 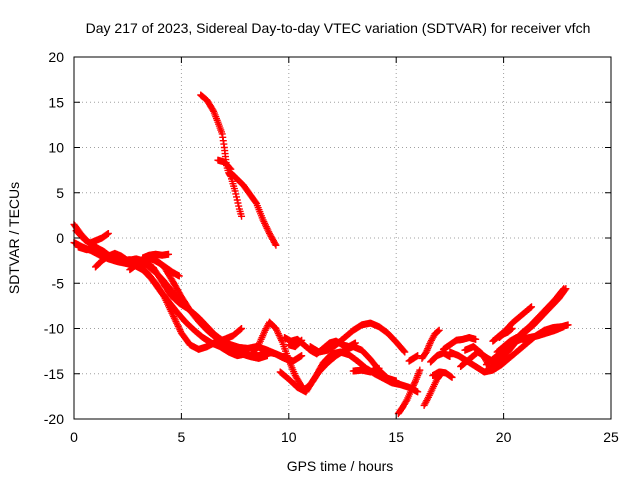 What do you see at coordinates (504, 437) in the screenshot?
I see `x-tick-label: 20` at bounding box center [504, 437].